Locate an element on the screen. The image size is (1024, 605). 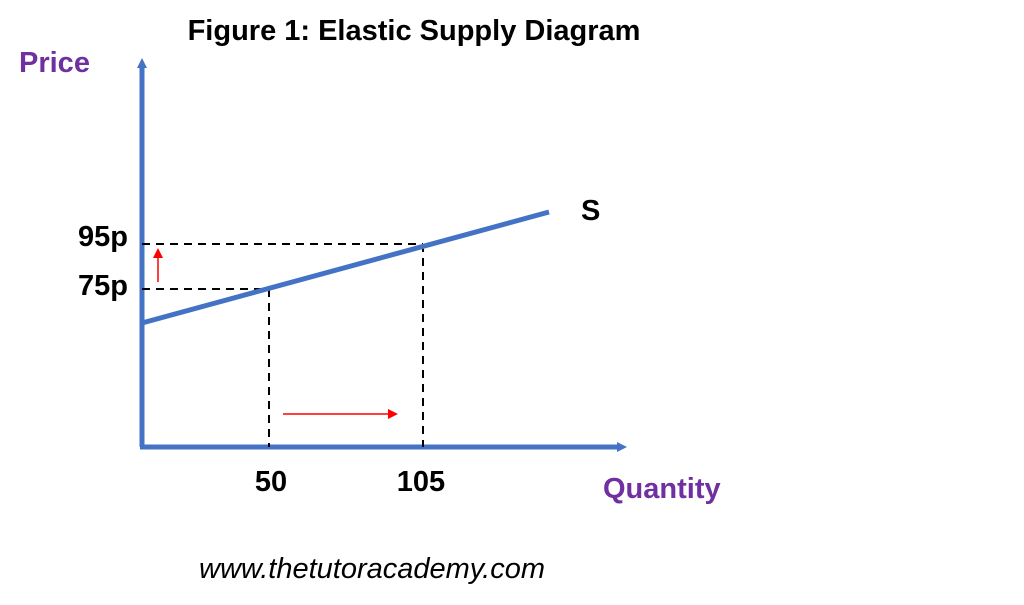
quantity-tick-50: 50 is located at coordinates (271, 482).